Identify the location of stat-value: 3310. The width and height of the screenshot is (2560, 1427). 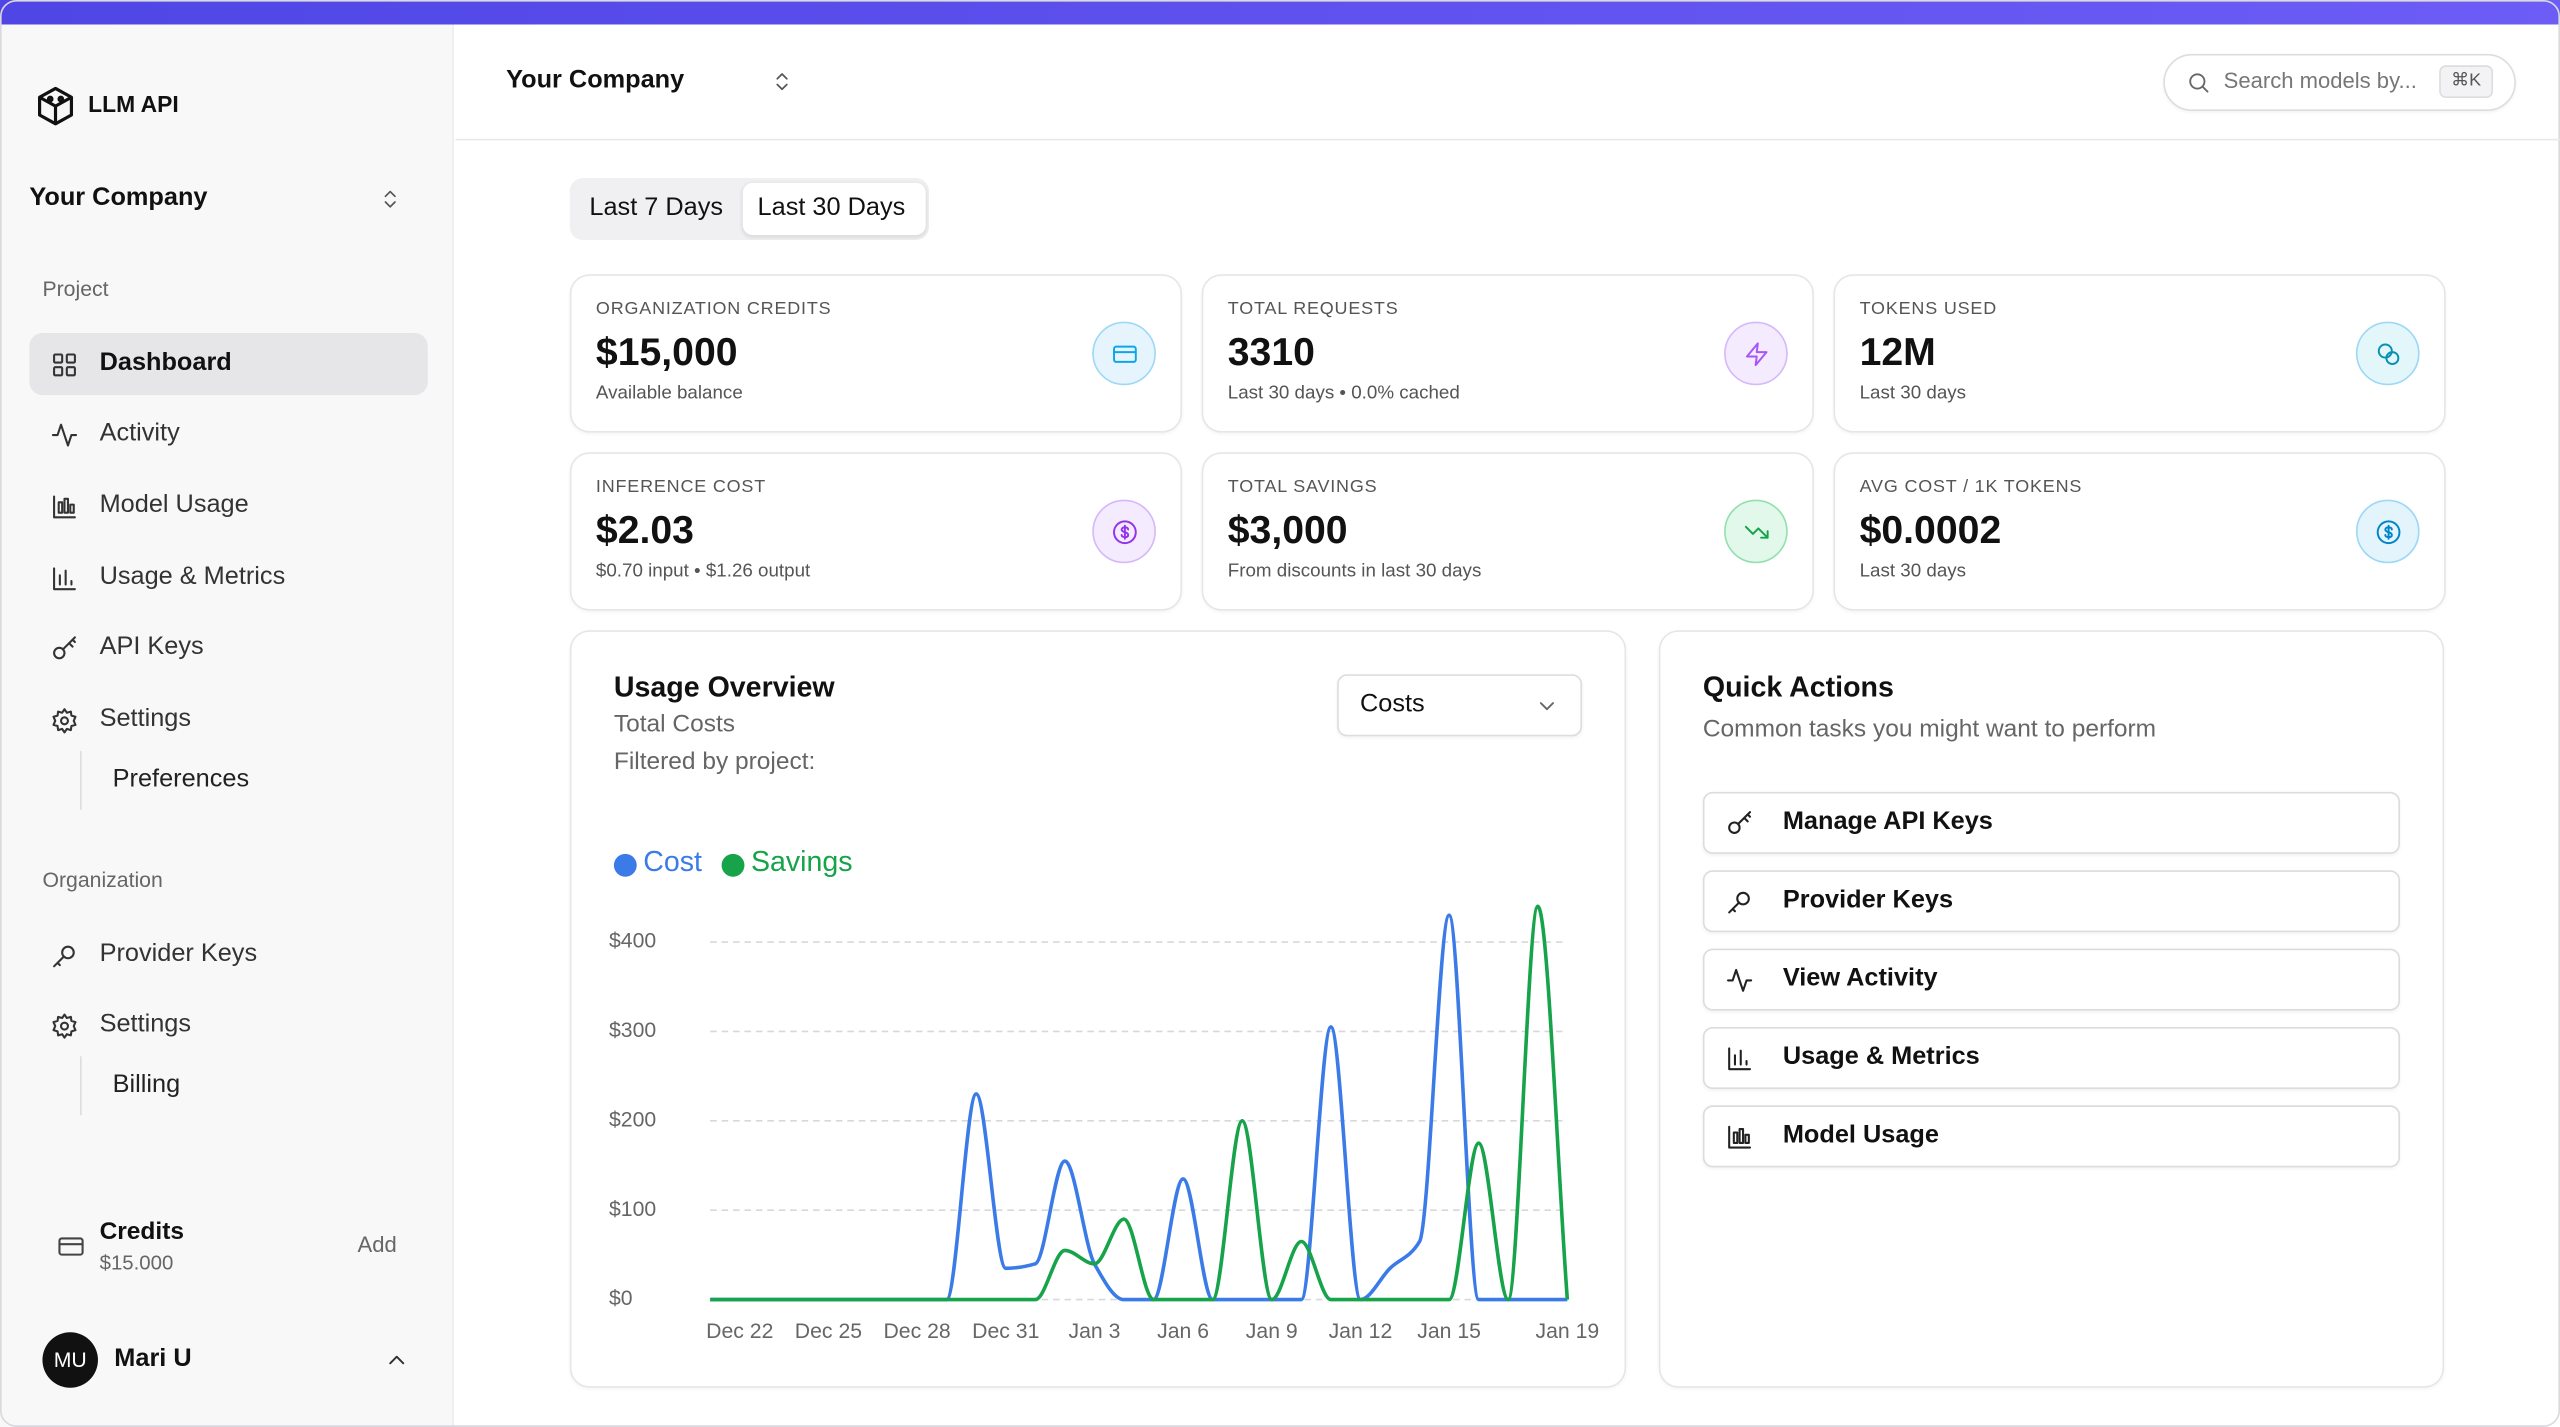
(1271, 354).